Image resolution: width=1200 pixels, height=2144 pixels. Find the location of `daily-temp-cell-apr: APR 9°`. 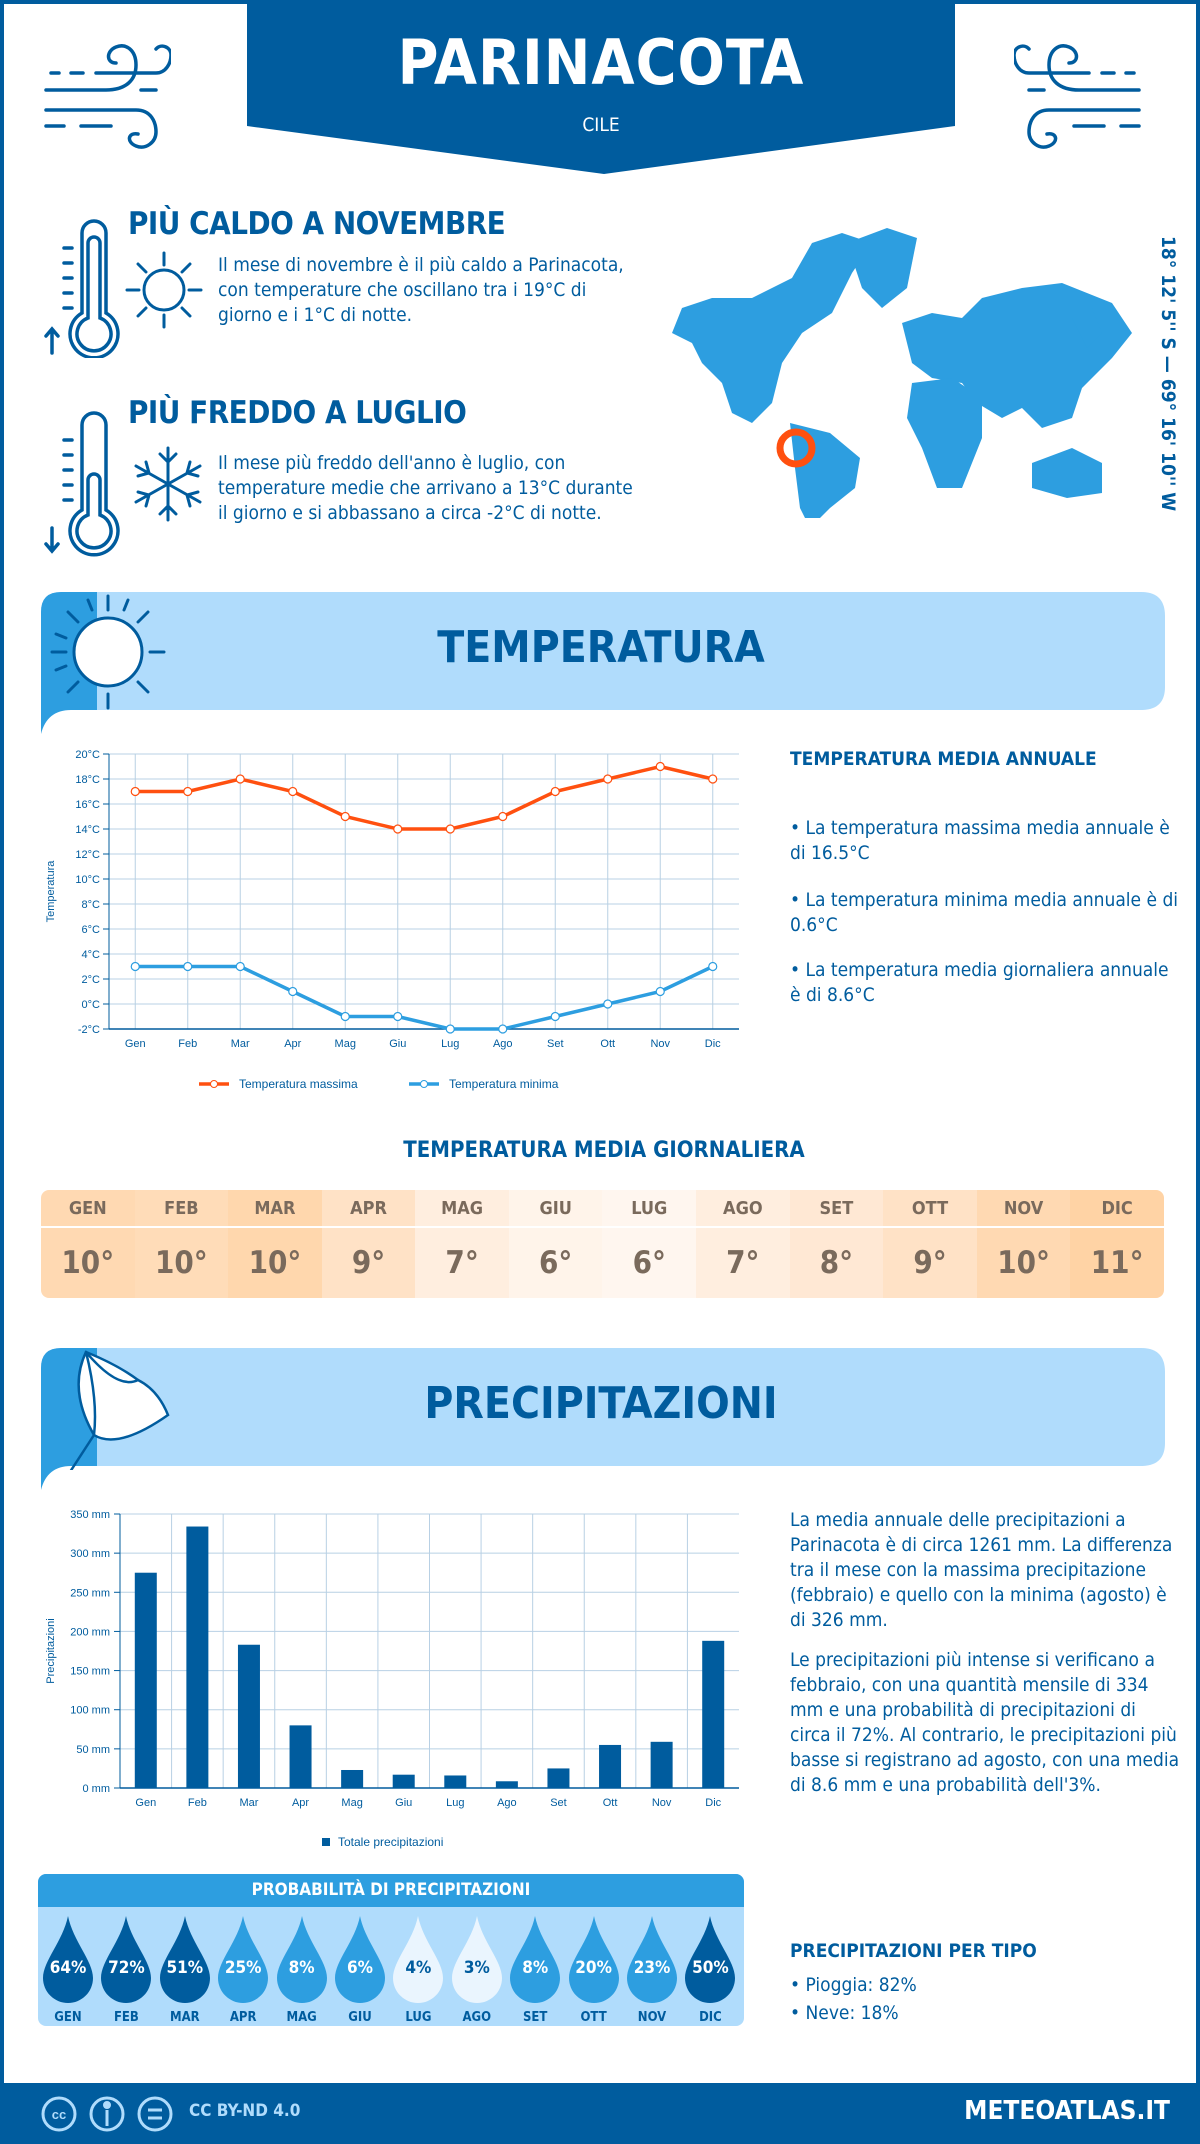

daily-temp-cell-apr: APR 9° is located at coordinates (368, 1244).